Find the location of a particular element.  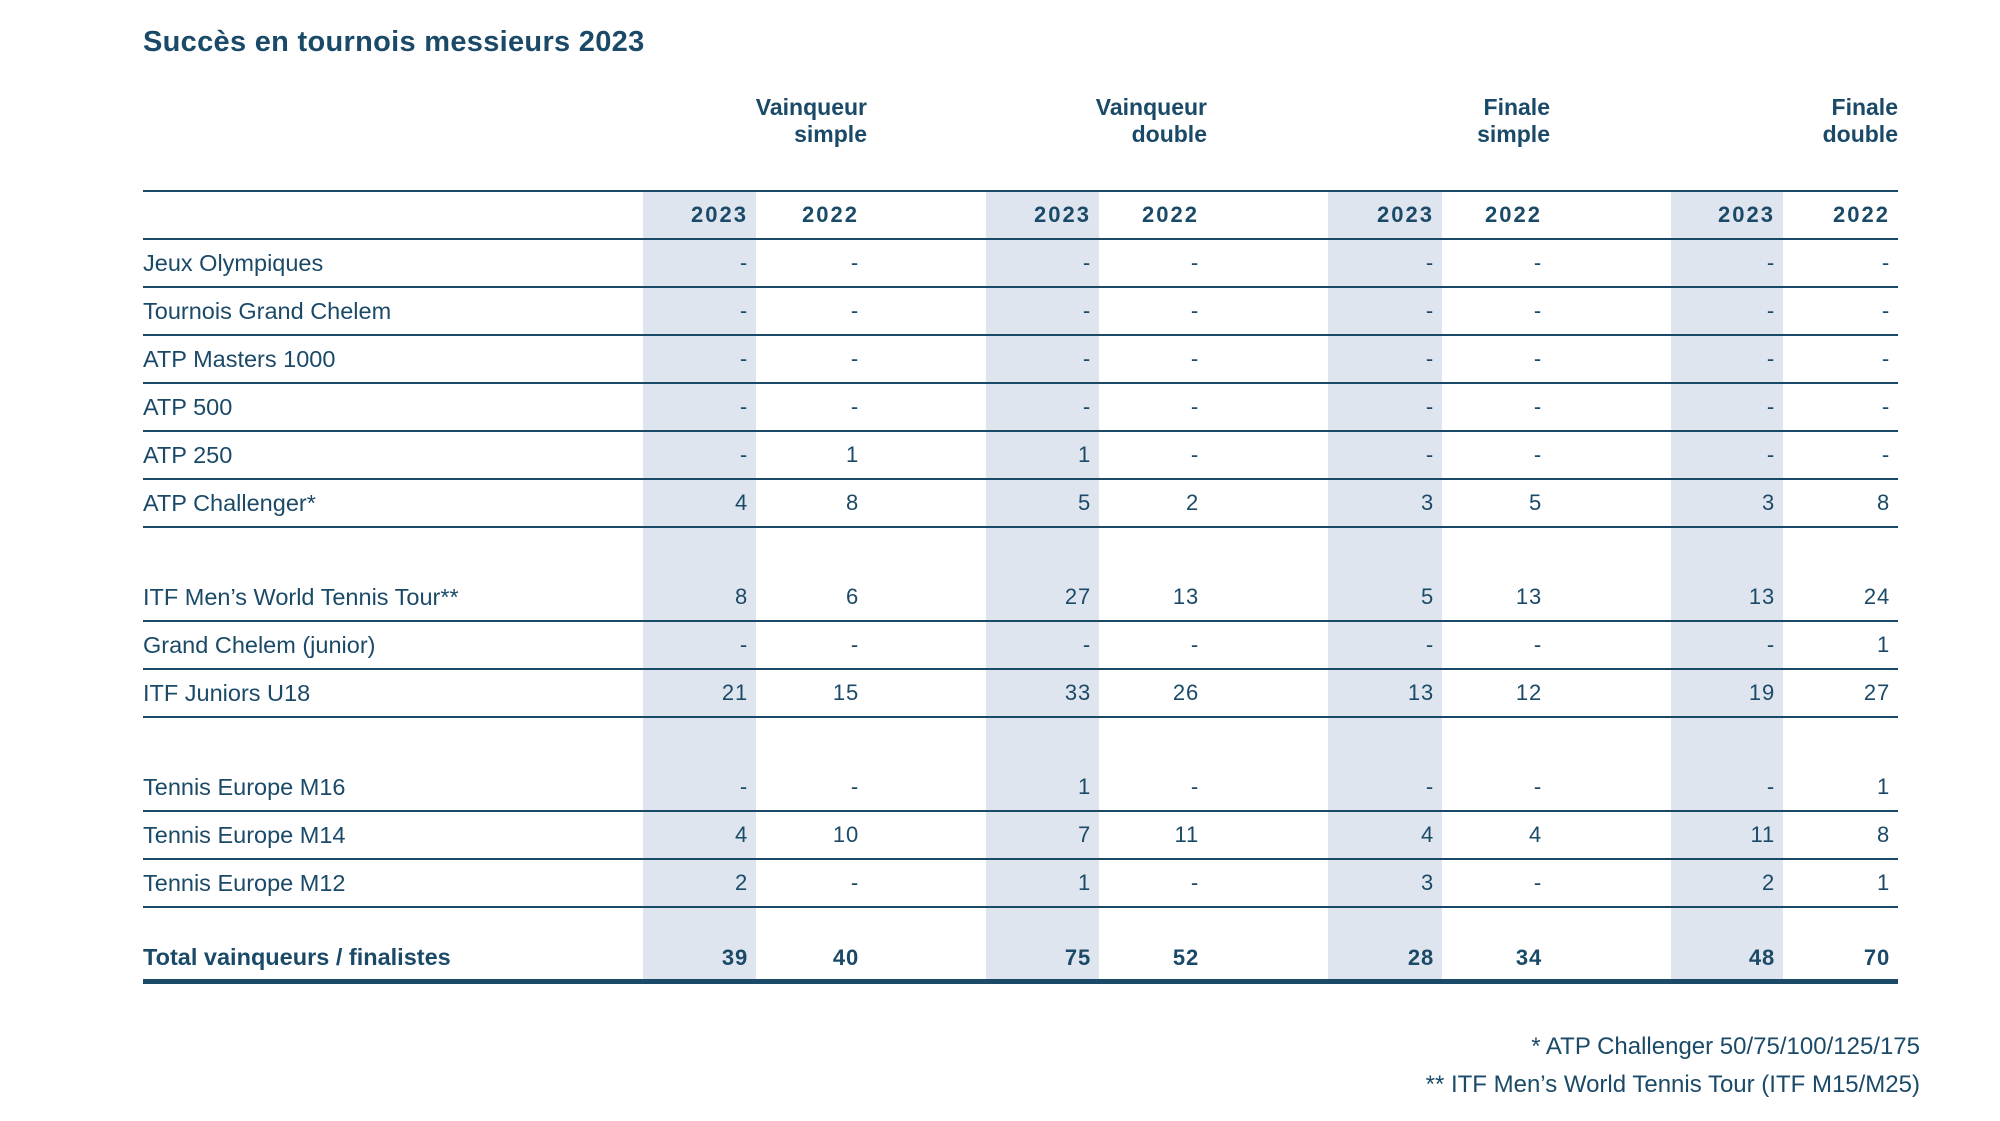

table-row: Jeux Olympiques - - - - - - - - is located at coordinates (1020, 264).